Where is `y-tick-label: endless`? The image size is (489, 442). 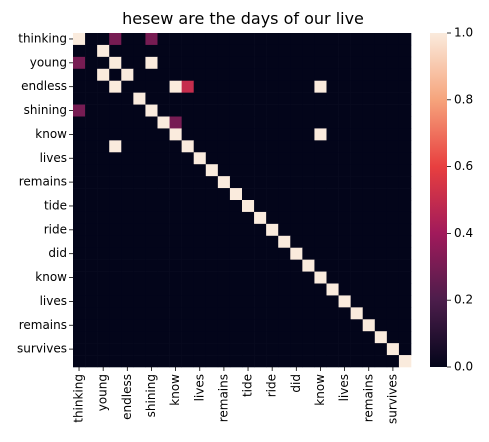
y-tick-label: endless is located at coordinates (44, 86).